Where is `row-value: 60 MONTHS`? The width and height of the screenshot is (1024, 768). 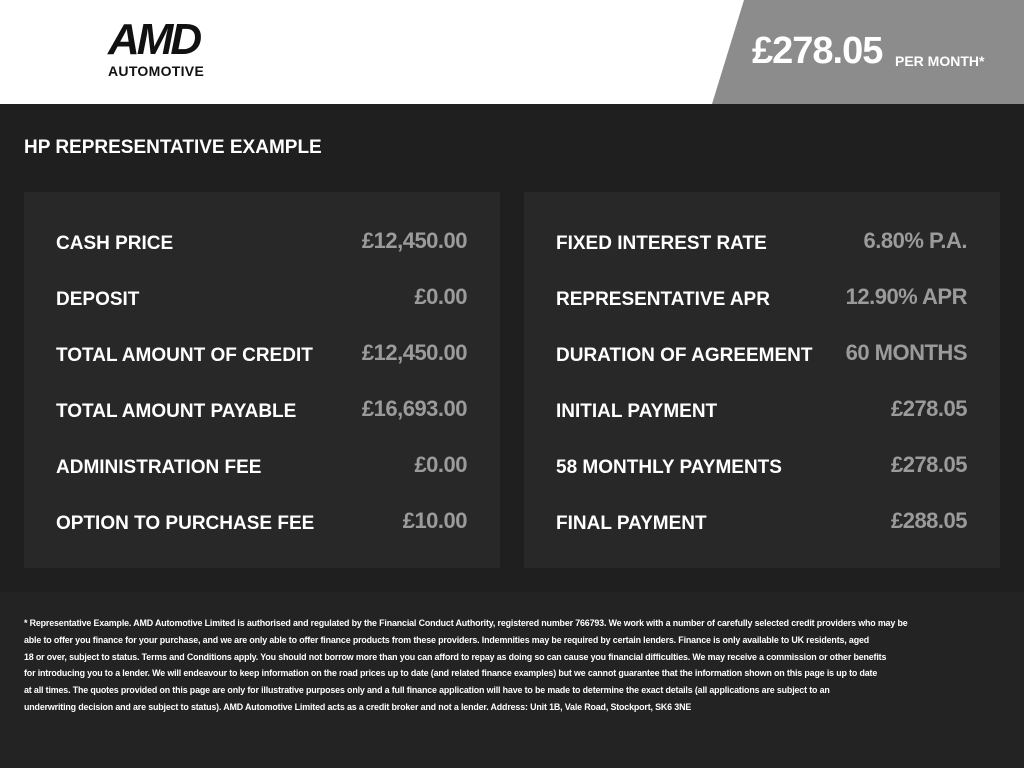 row-value: 60 MONTHS is located at coordinates (906, 352).